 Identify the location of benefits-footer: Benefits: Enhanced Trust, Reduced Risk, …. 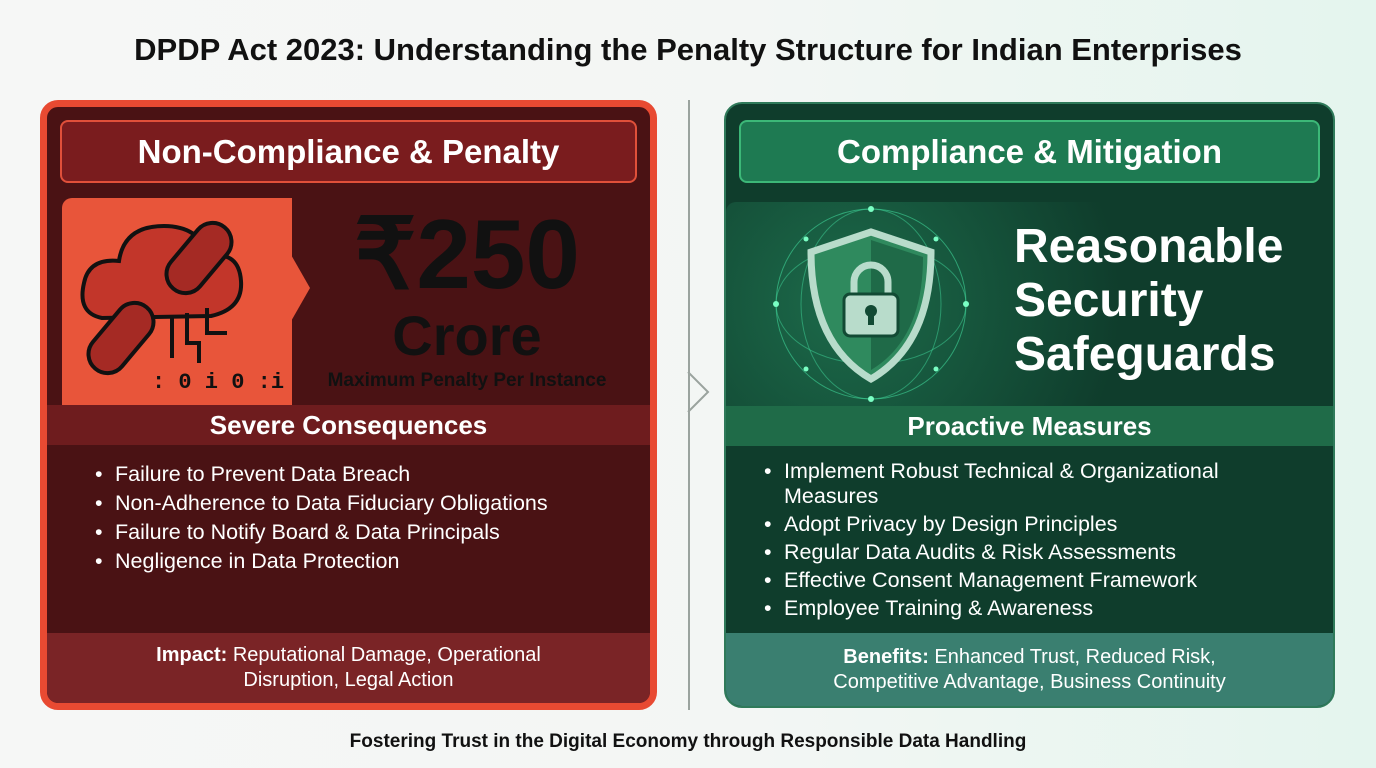
(1029, 669).